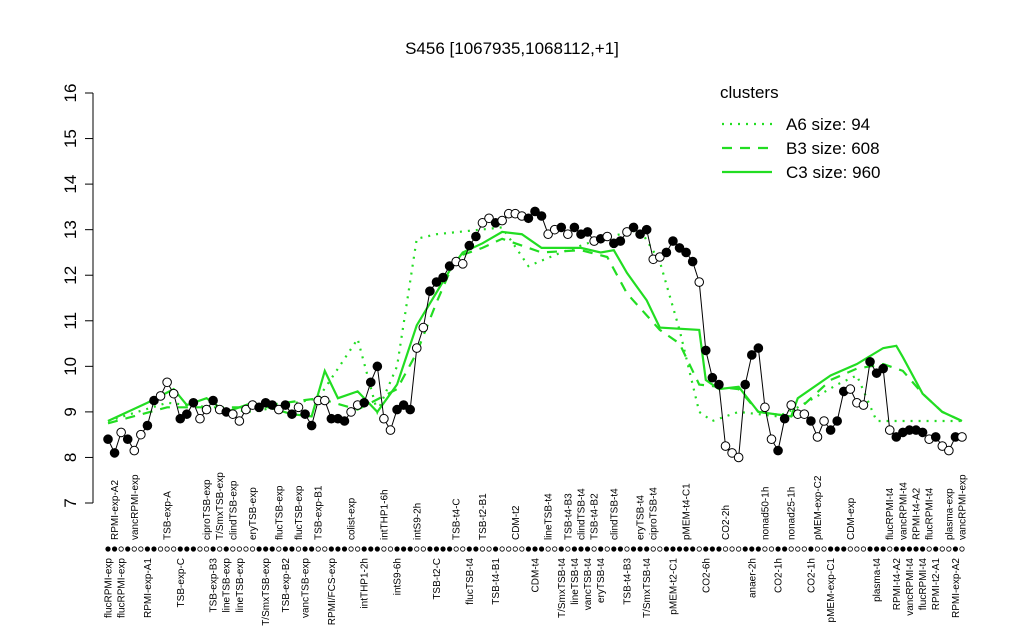 Image resolution: width=1024 pixels, height=640 pixels. Describe the element at coordinates (851, 518) in the screenshot. I see `category-label: CDM-exp` at that location.